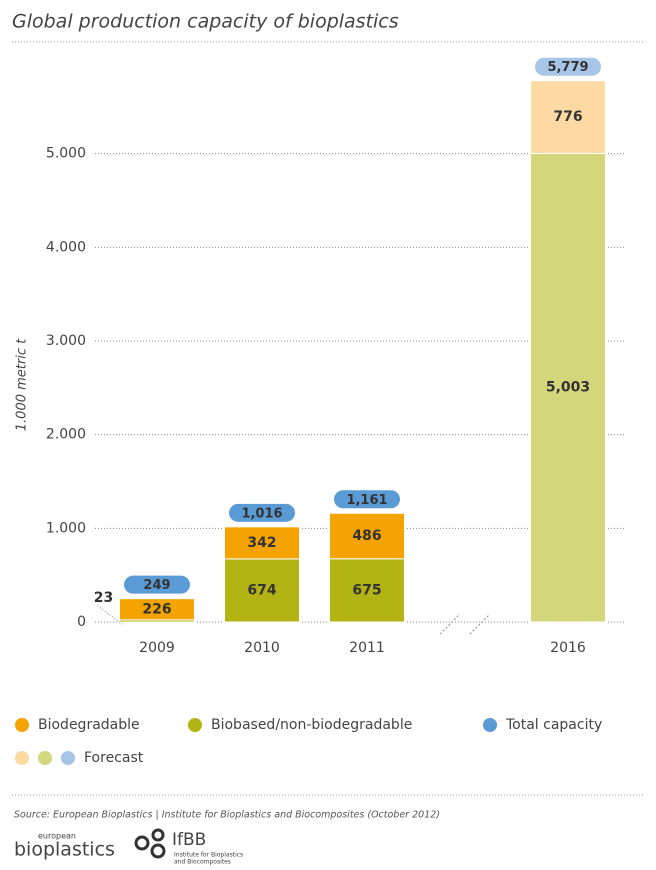  Describe the element at coordinates (66, 154) in the screenshot. I see `y-tick-label: 5.000` at that location.